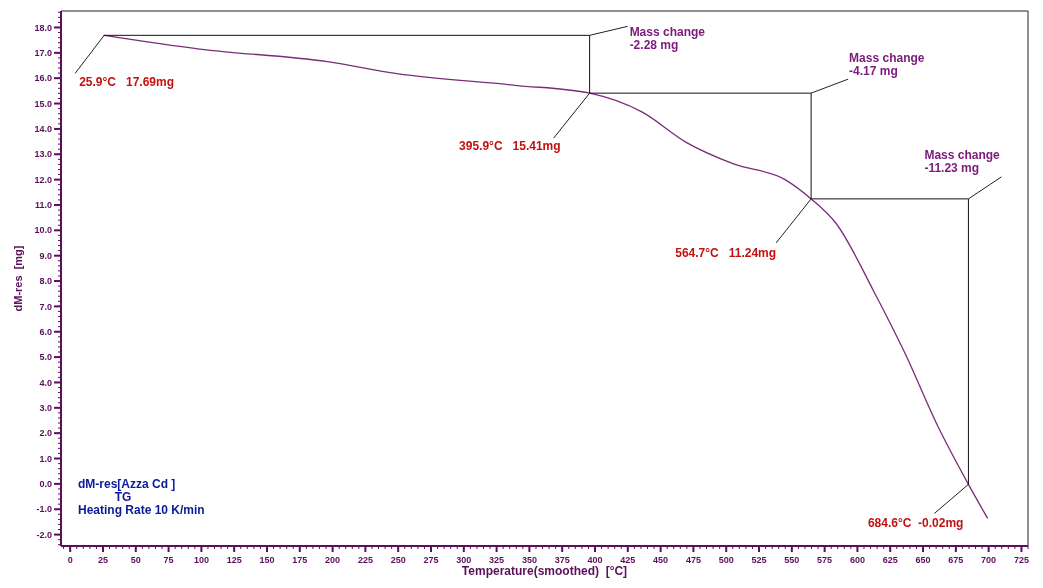 This screenshot has height=588, width=1043. Describe the element at coordinates (43, 78) in the screenshot. I see `y-tick-label: 16.0` at that location.